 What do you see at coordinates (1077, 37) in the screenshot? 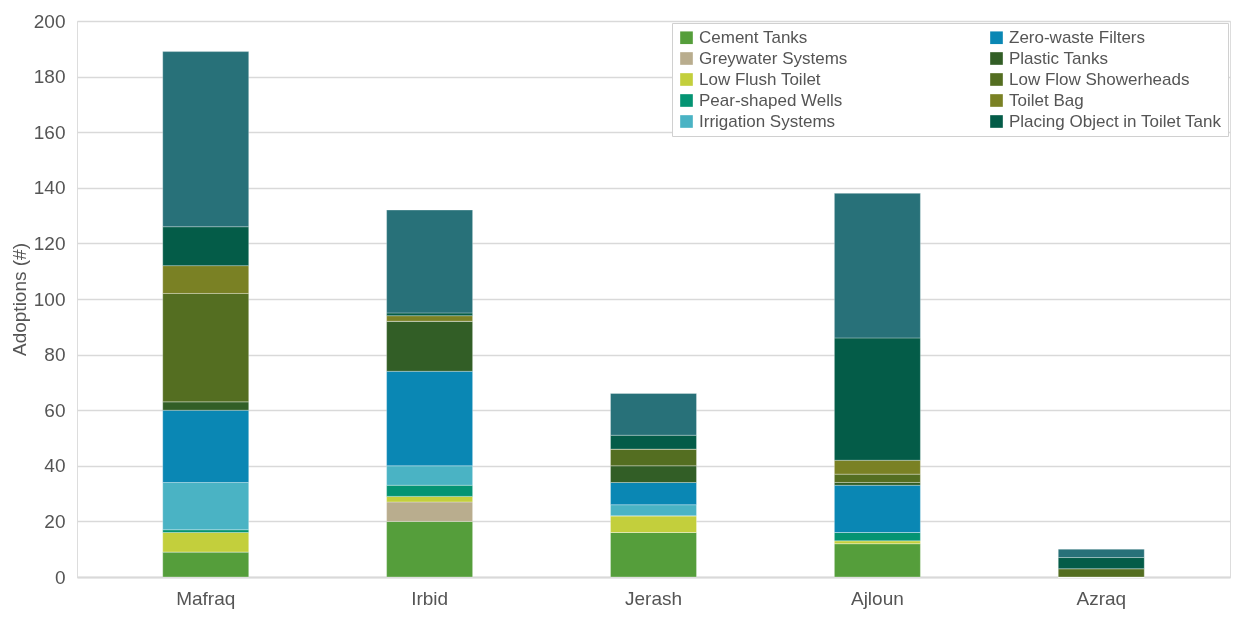
I see `legend-label: Zero-waste Filters` at bounding box center [1077, 37].